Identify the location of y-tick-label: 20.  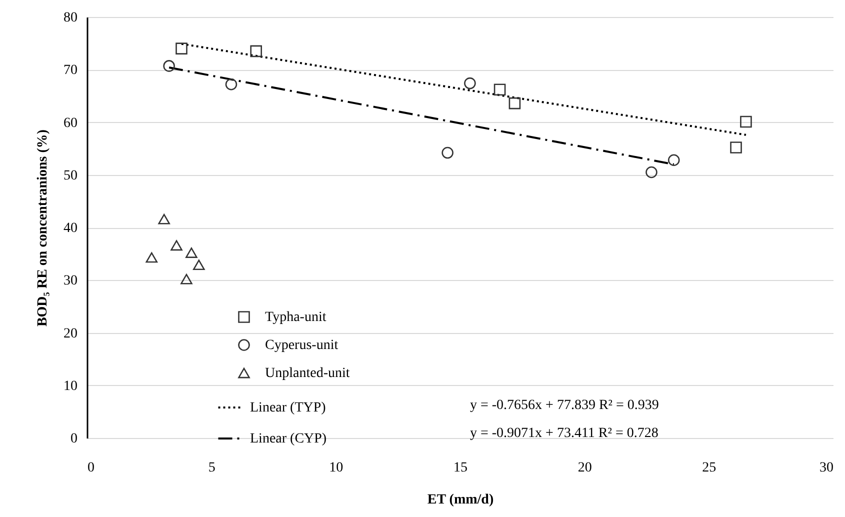
(71, 334).